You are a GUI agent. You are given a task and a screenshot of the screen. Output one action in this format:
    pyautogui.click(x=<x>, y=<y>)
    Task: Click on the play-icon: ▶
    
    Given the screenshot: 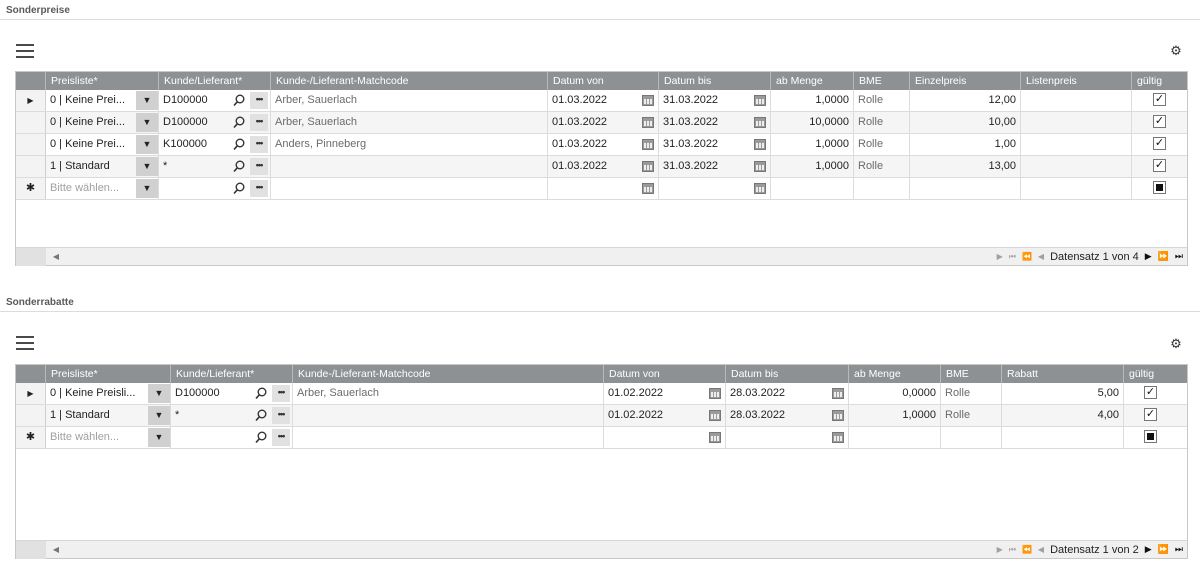 What is the action you would take?
    pyautogui.click(x=999, y=549)
    